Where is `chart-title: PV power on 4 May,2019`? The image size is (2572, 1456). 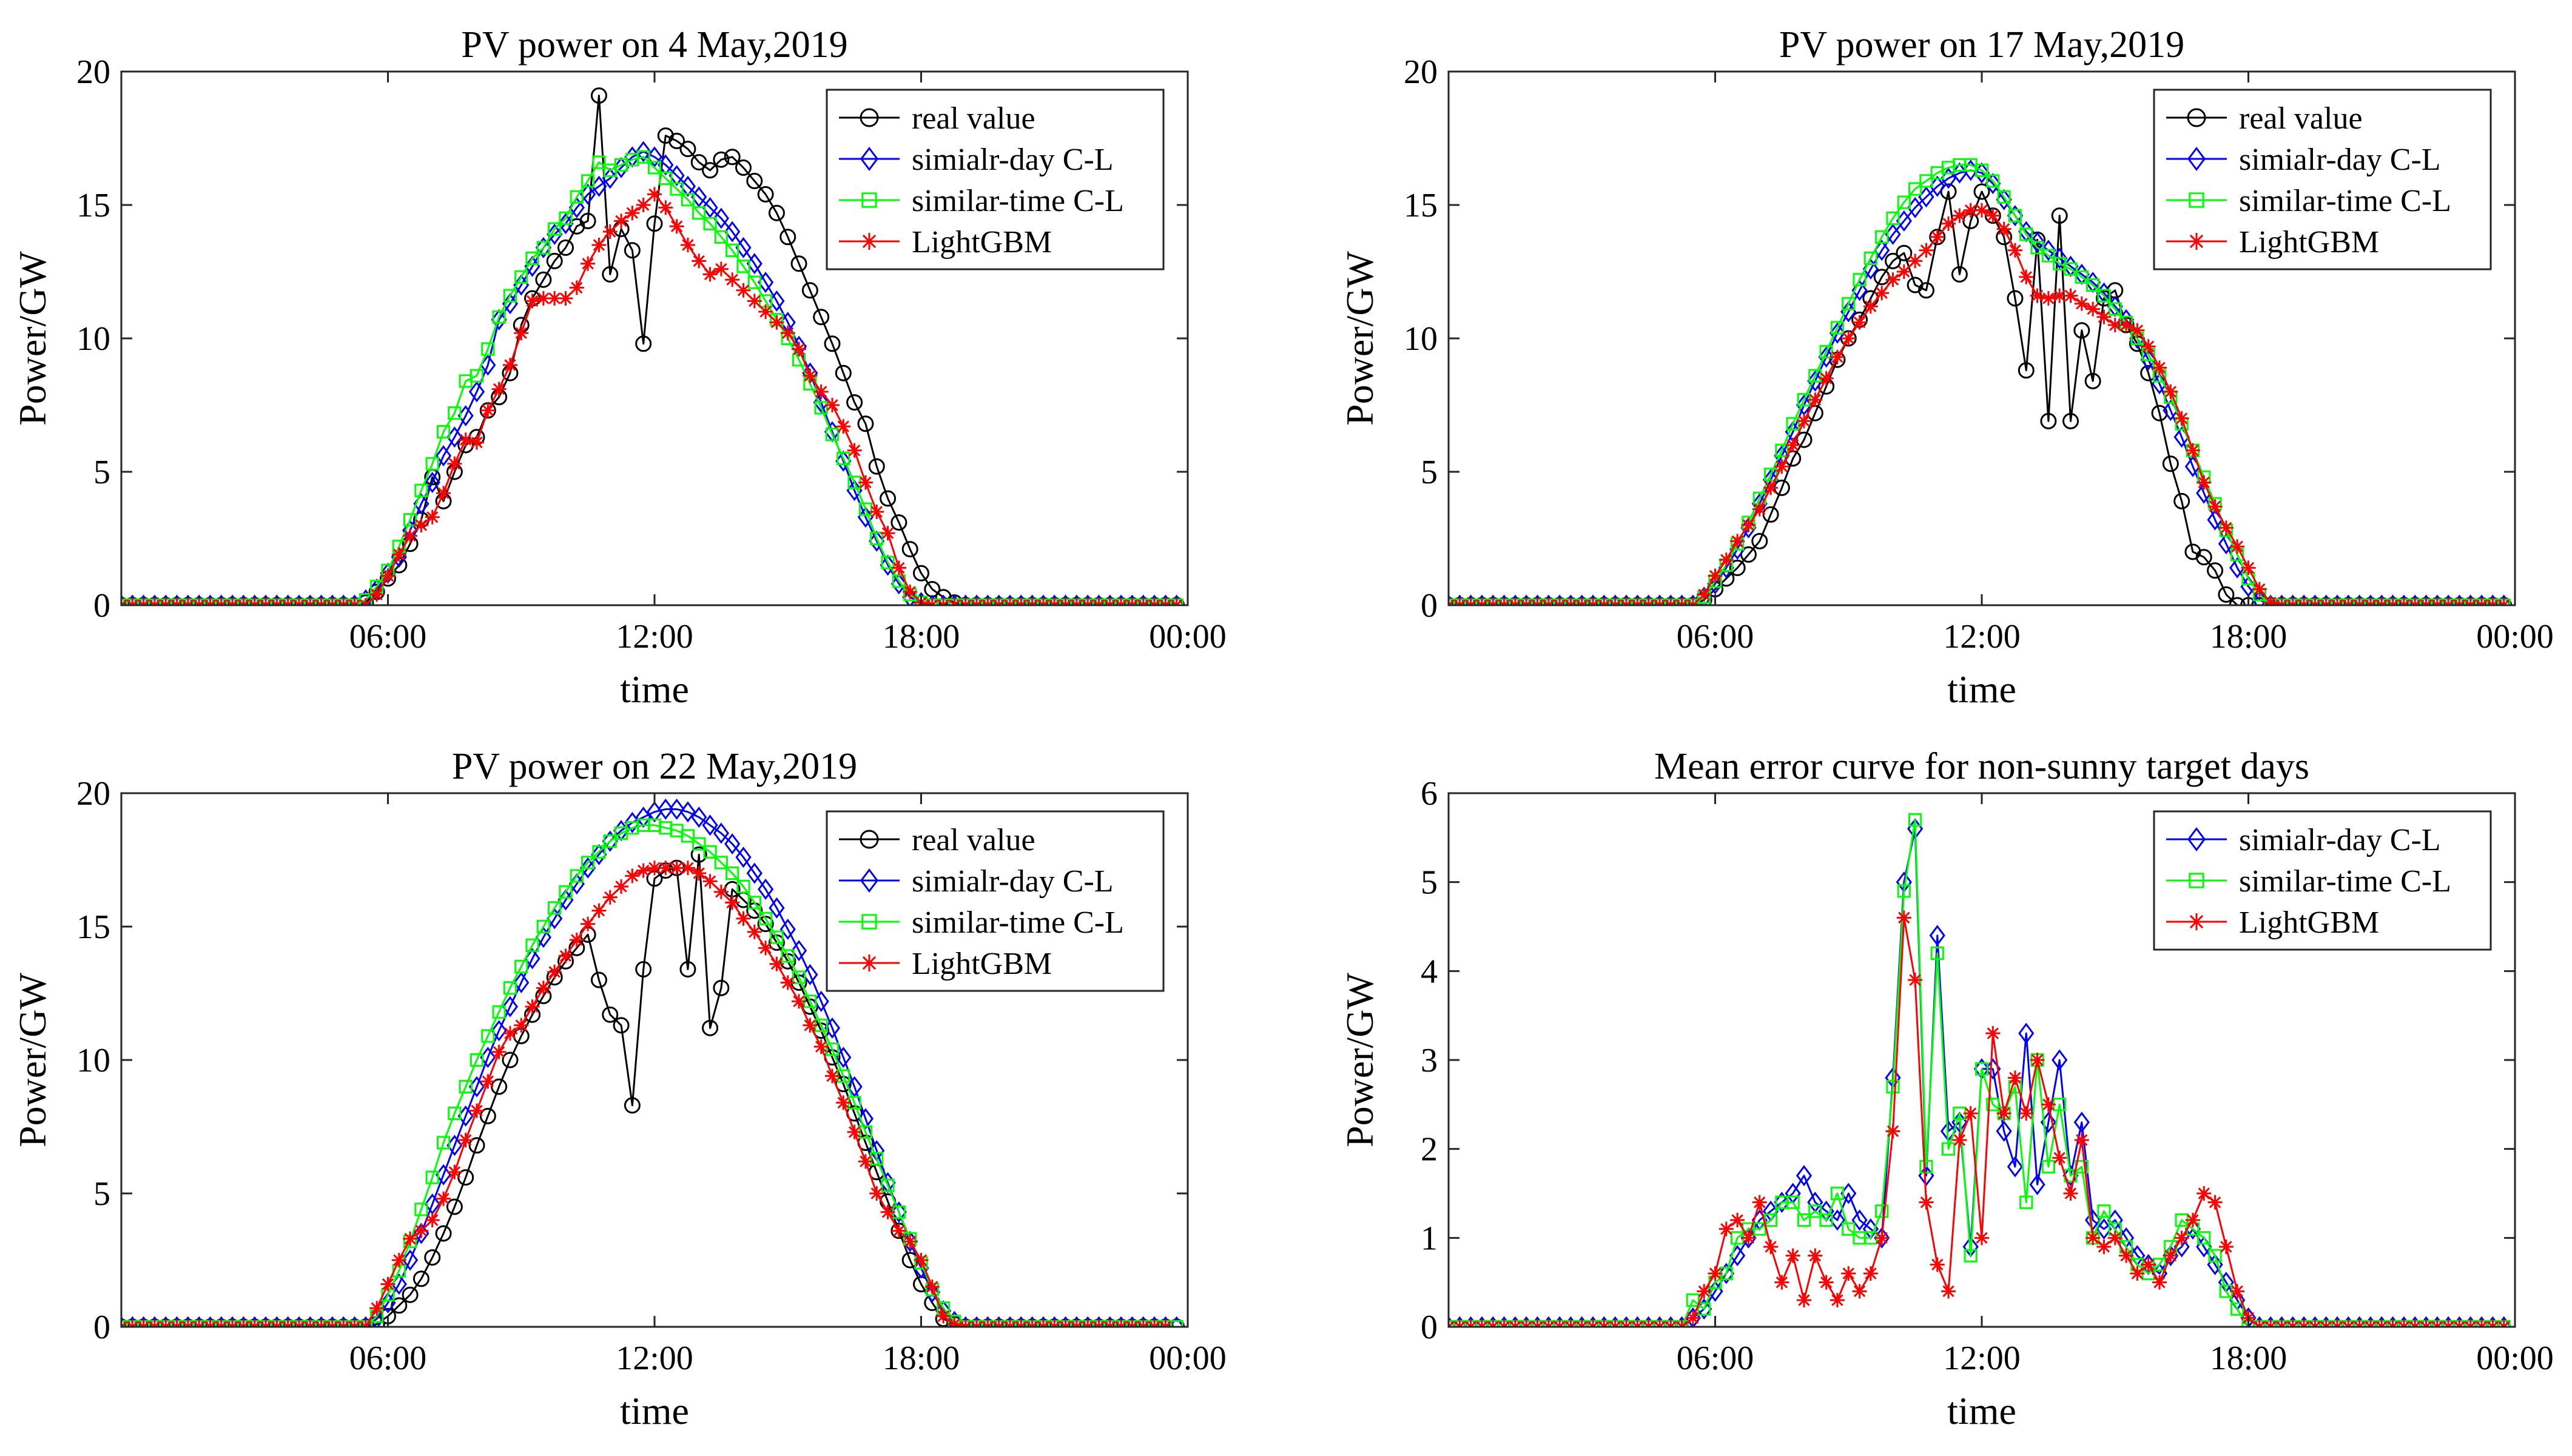 chart-title: PV power on 4 May,2019 is located at coordinates (654, 44).